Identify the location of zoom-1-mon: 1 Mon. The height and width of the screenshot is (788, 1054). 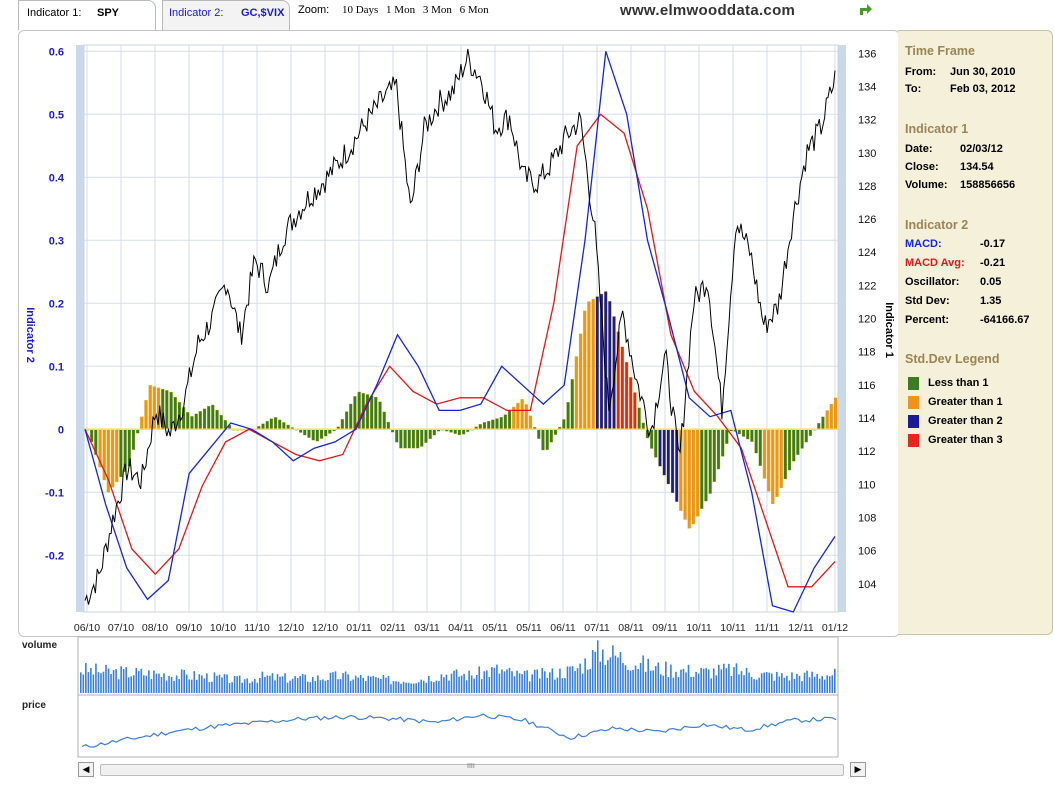
(401, 10).